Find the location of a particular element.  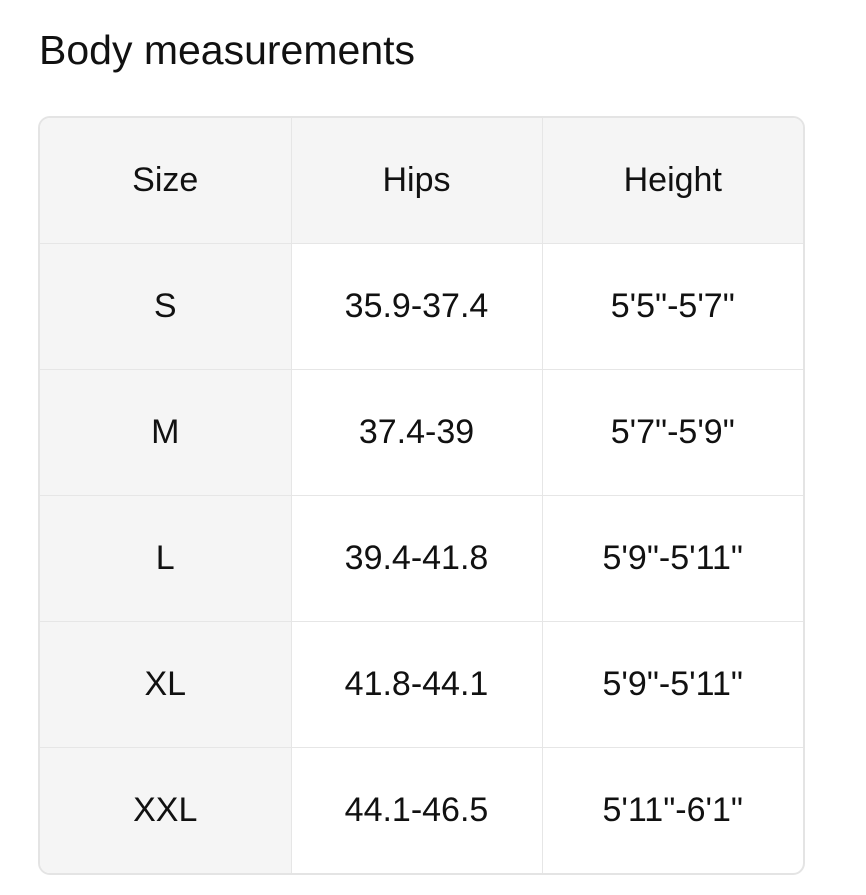

table-row: XL 41.8-44.1 5'9"-5'11" is located at coordinates (421, 684).